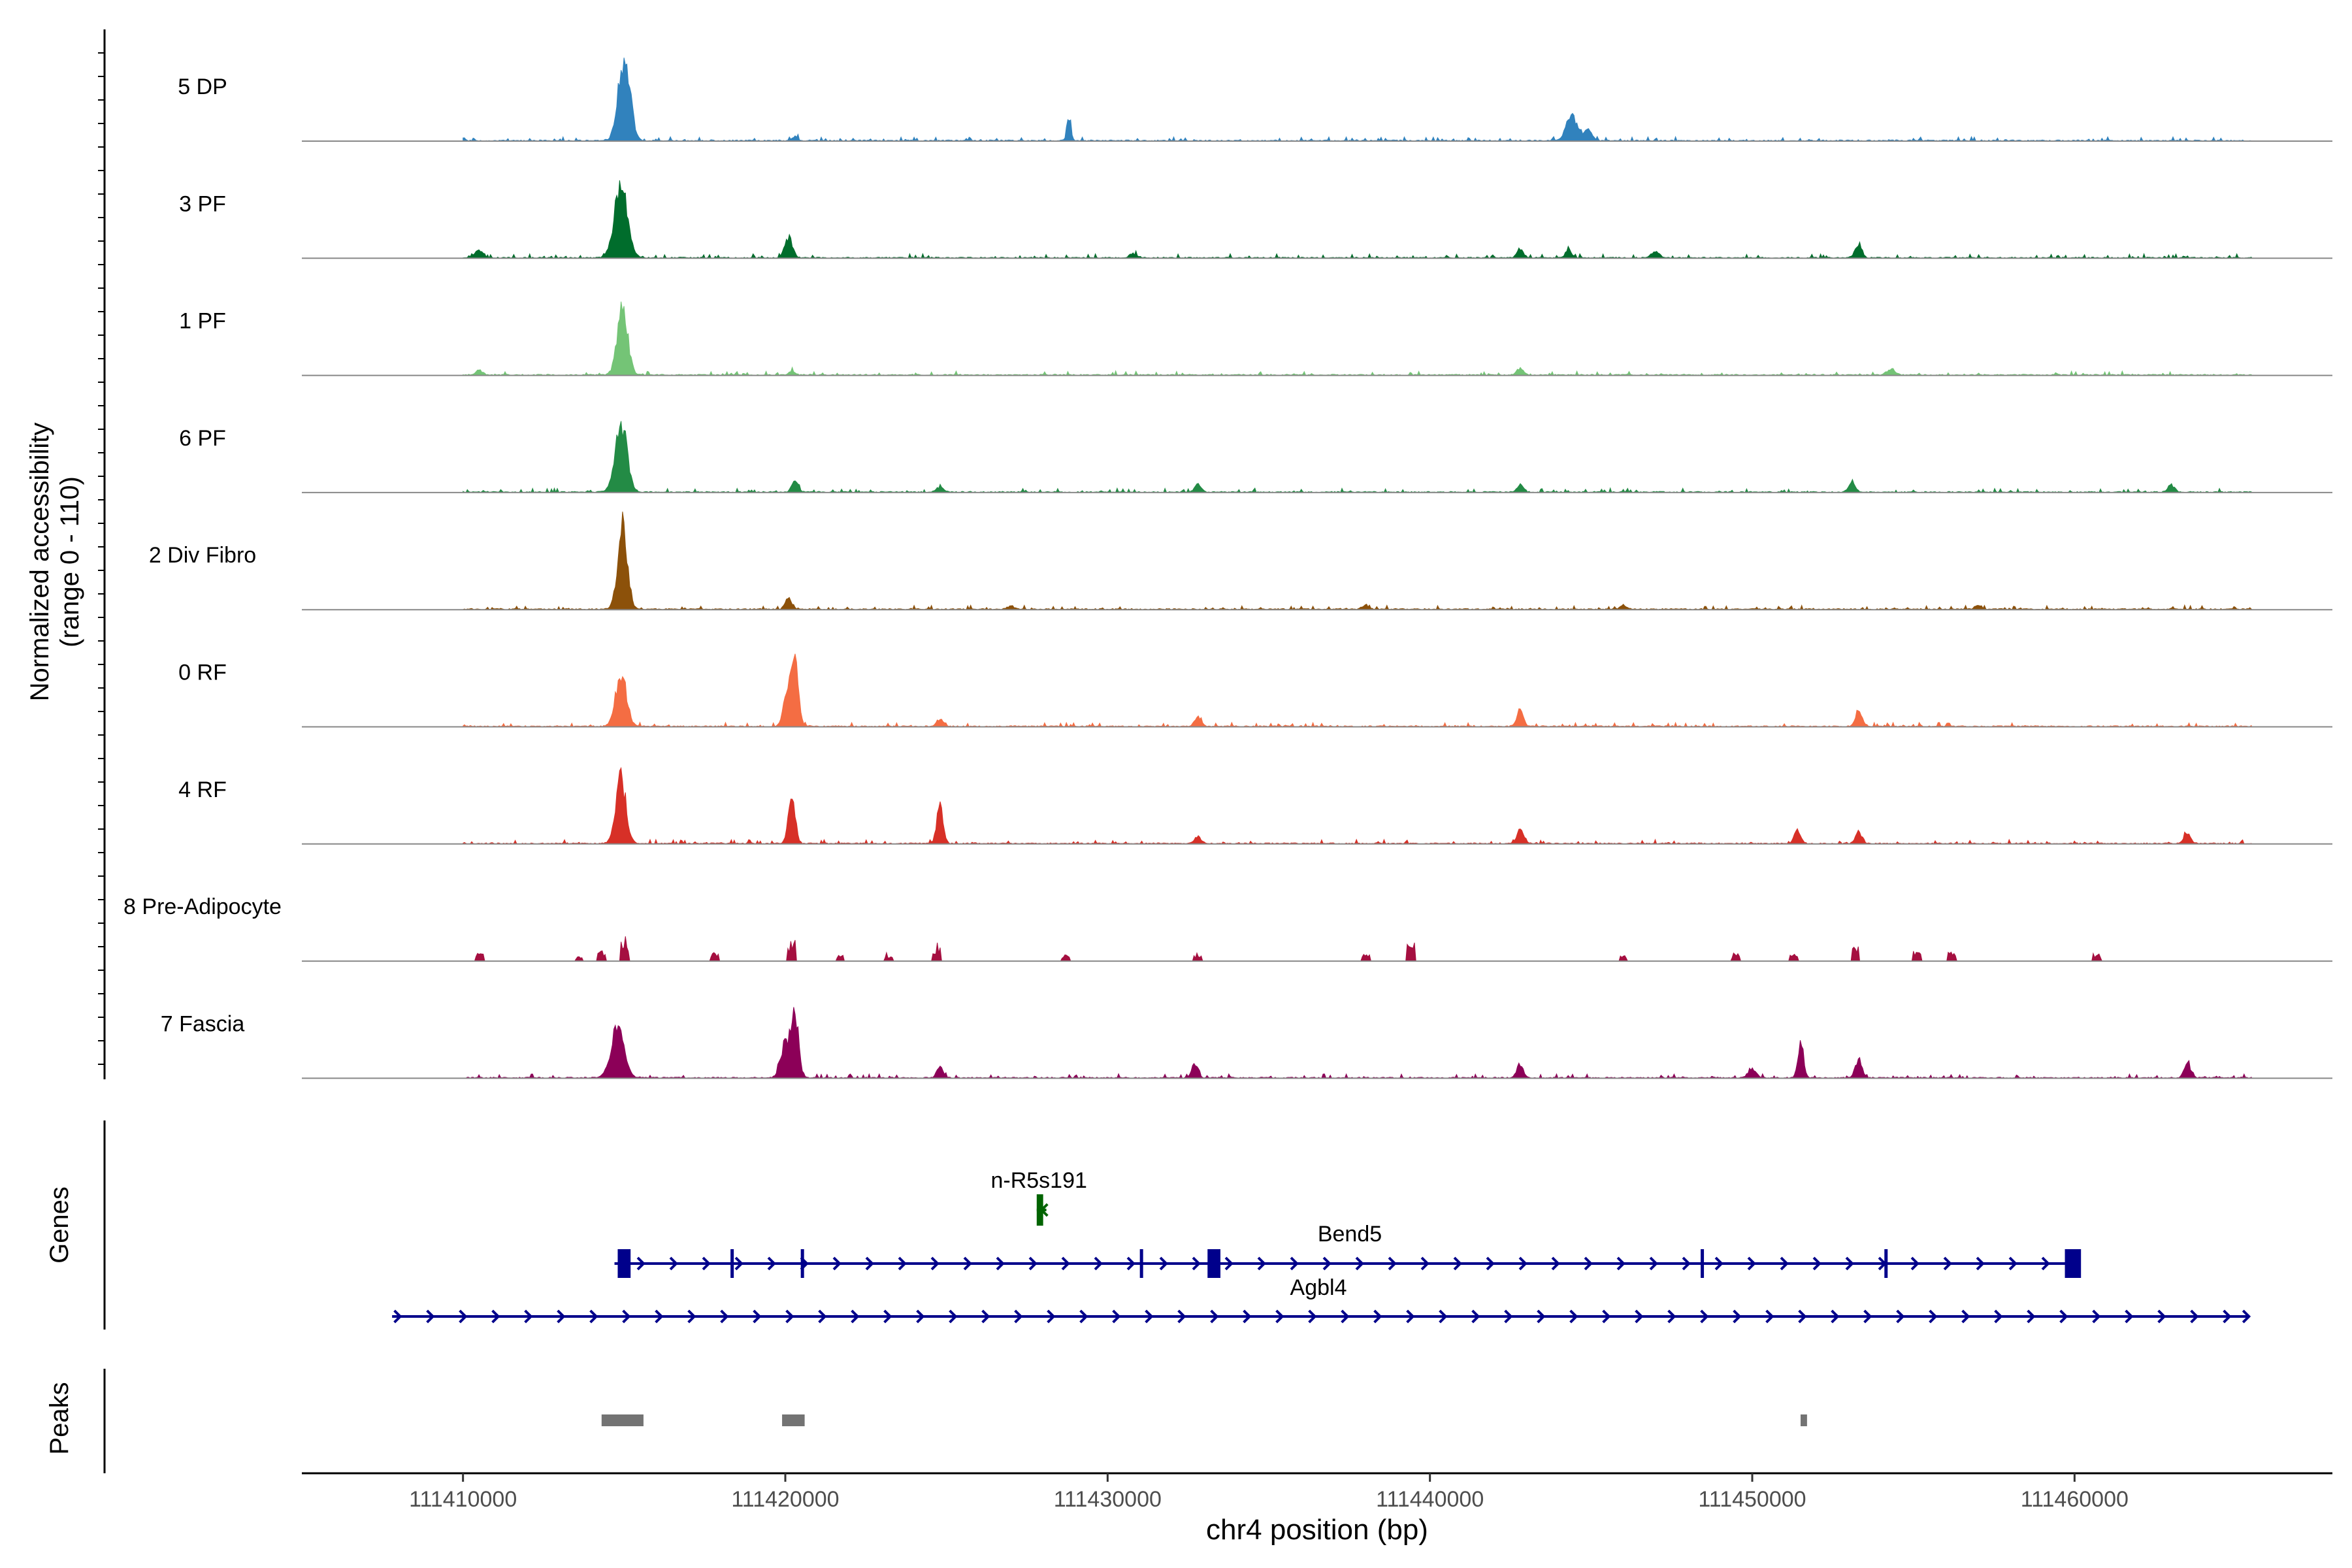 Image resolution: width=2352 pixels, height=1568 pixels. I want to click on x-tick-label: 111440000, so click(1430, 1499).